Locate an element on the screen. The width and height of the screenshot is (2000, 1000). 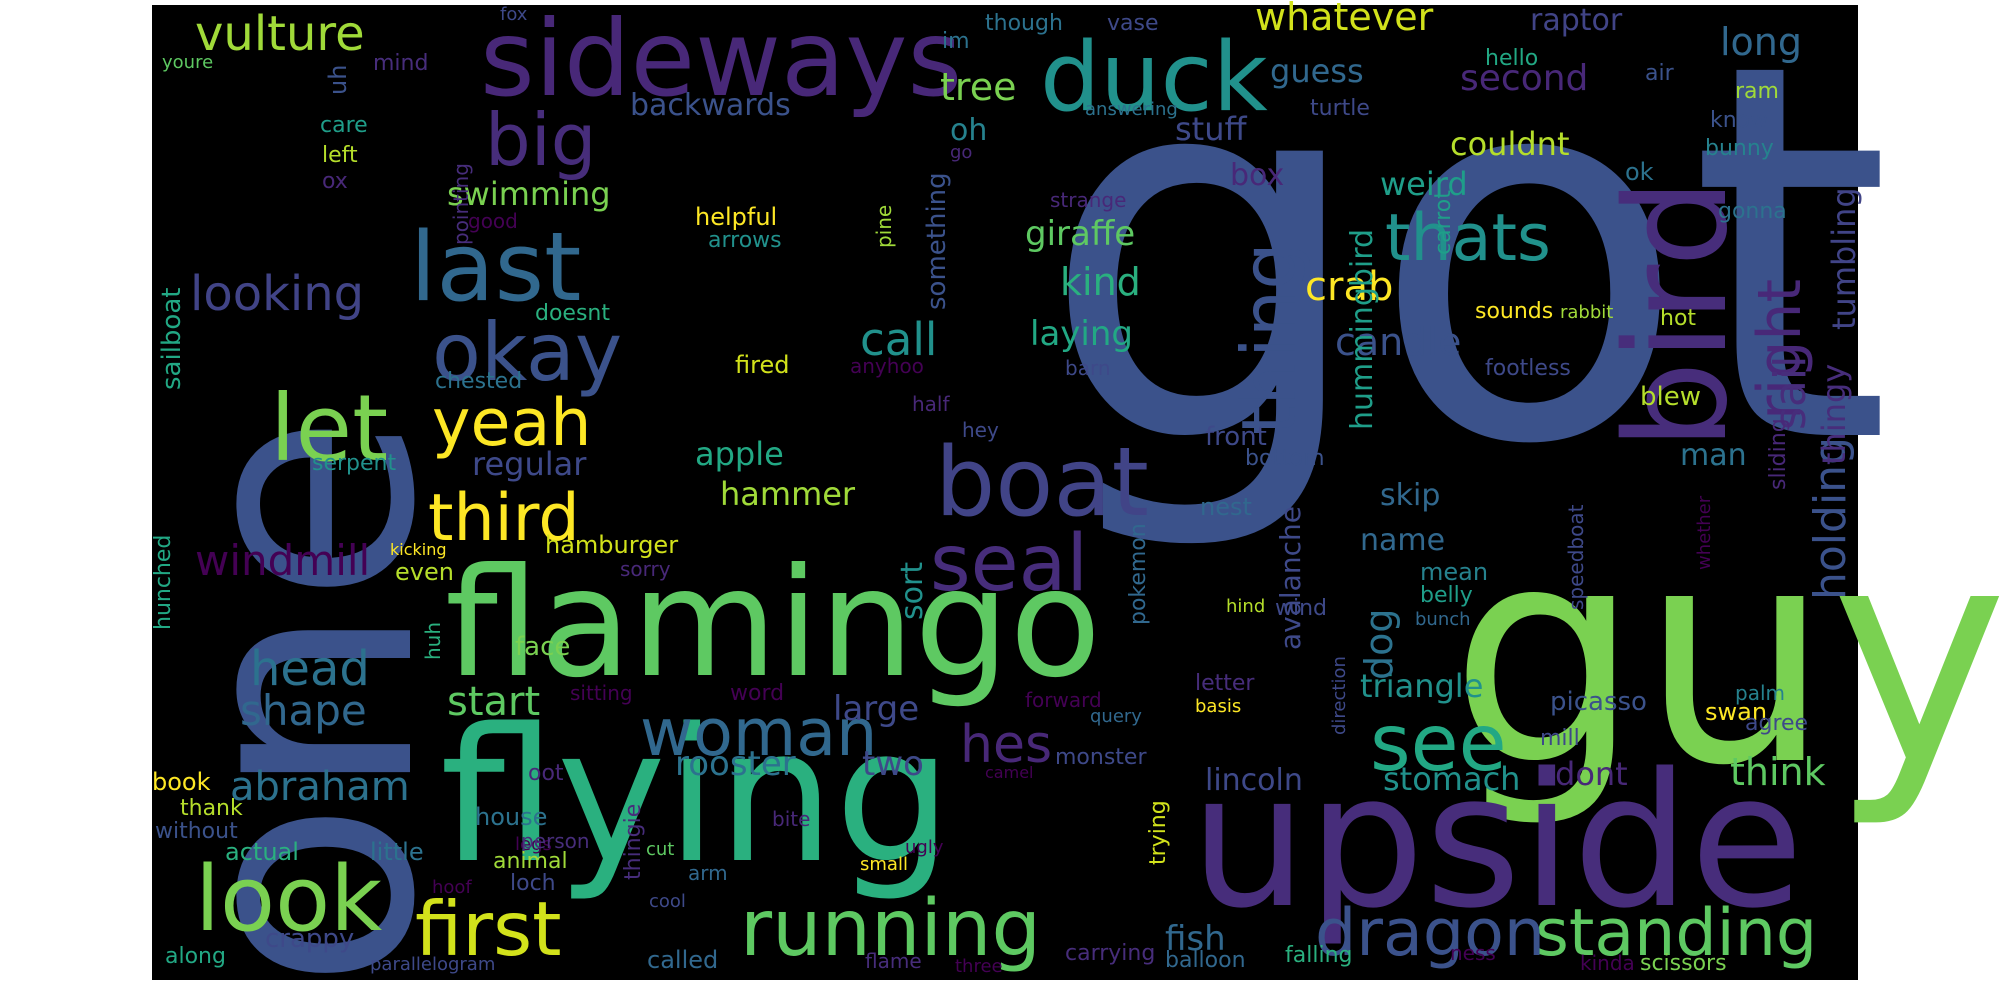
cloud-word-palm: palm is located at coordinates (1760, 693).